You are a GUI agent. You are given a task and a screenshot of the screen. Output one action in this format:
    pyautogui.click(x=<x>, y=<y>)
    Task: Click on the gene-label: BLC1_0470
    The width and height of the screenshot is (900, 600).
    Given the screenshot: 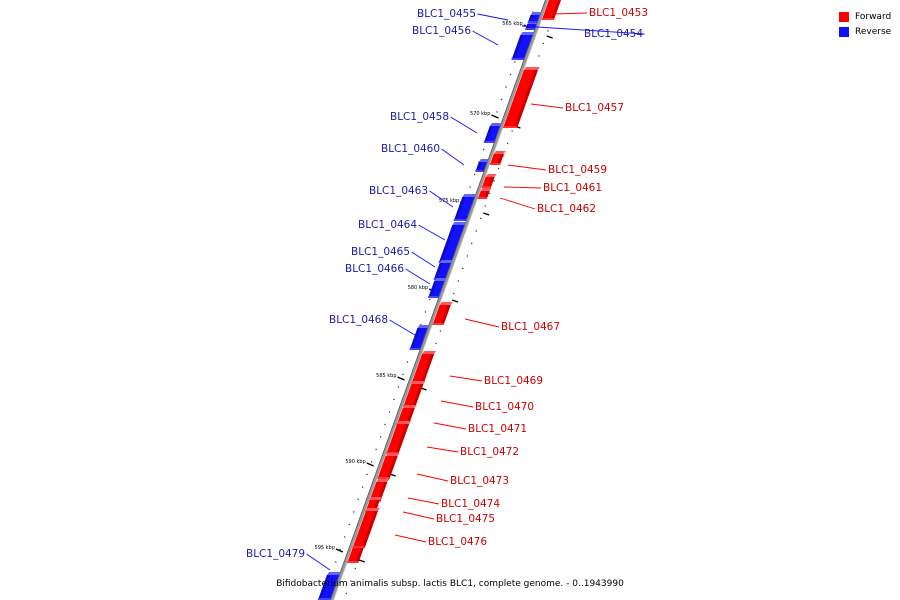 What is the action you would take?
    pyautogui.click(x=504, y=407)
    